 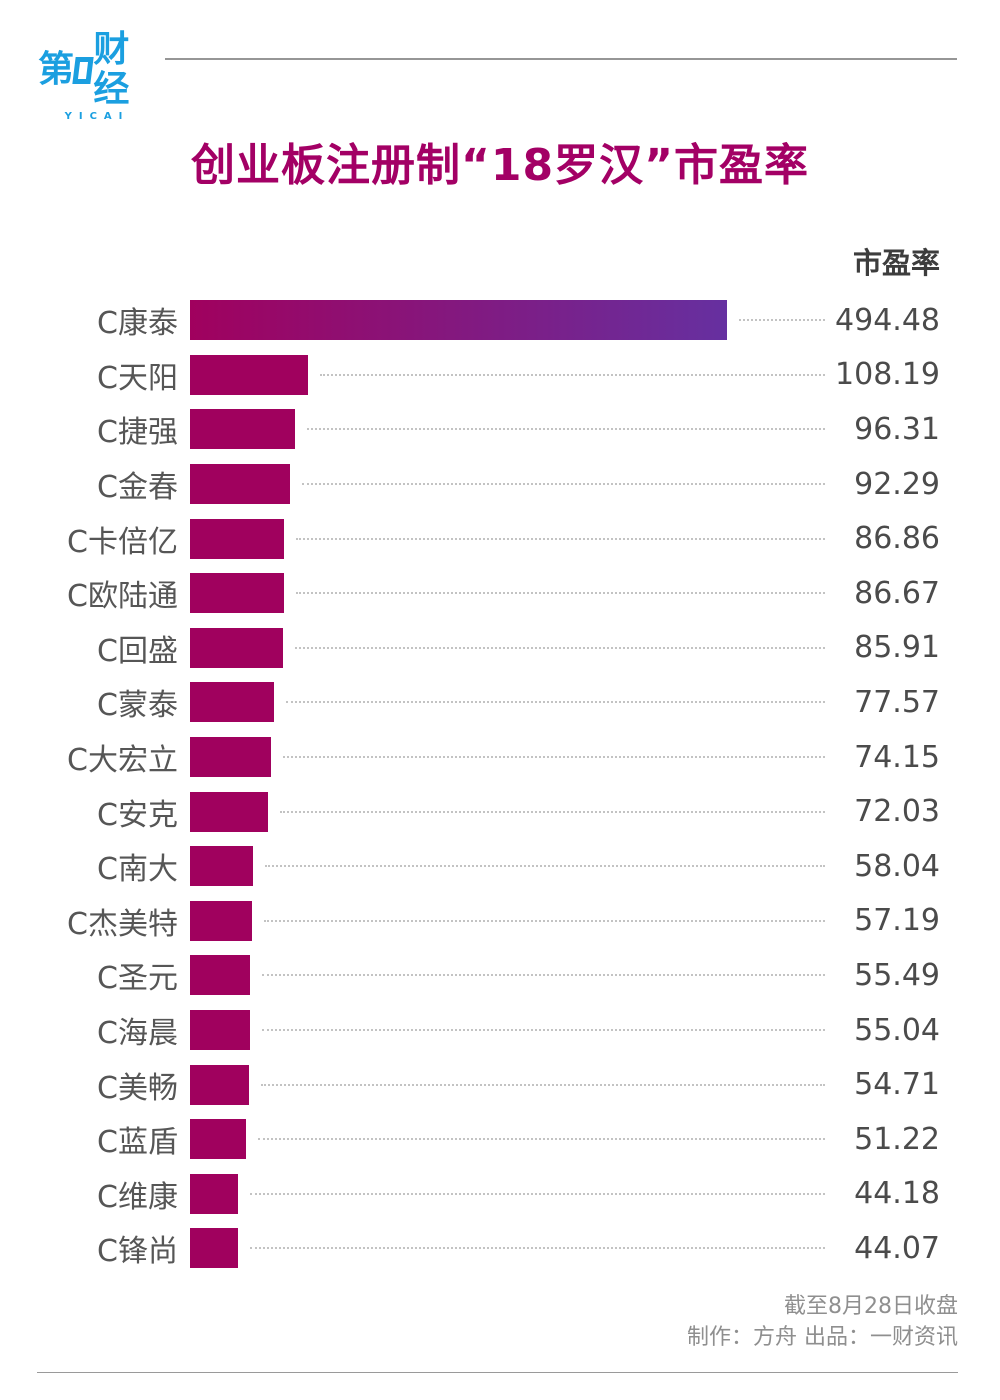 What do you see at coordinates (897, 921) in the screenshot?
I see `row-value: 57.19` at bounding box center [897, 921].